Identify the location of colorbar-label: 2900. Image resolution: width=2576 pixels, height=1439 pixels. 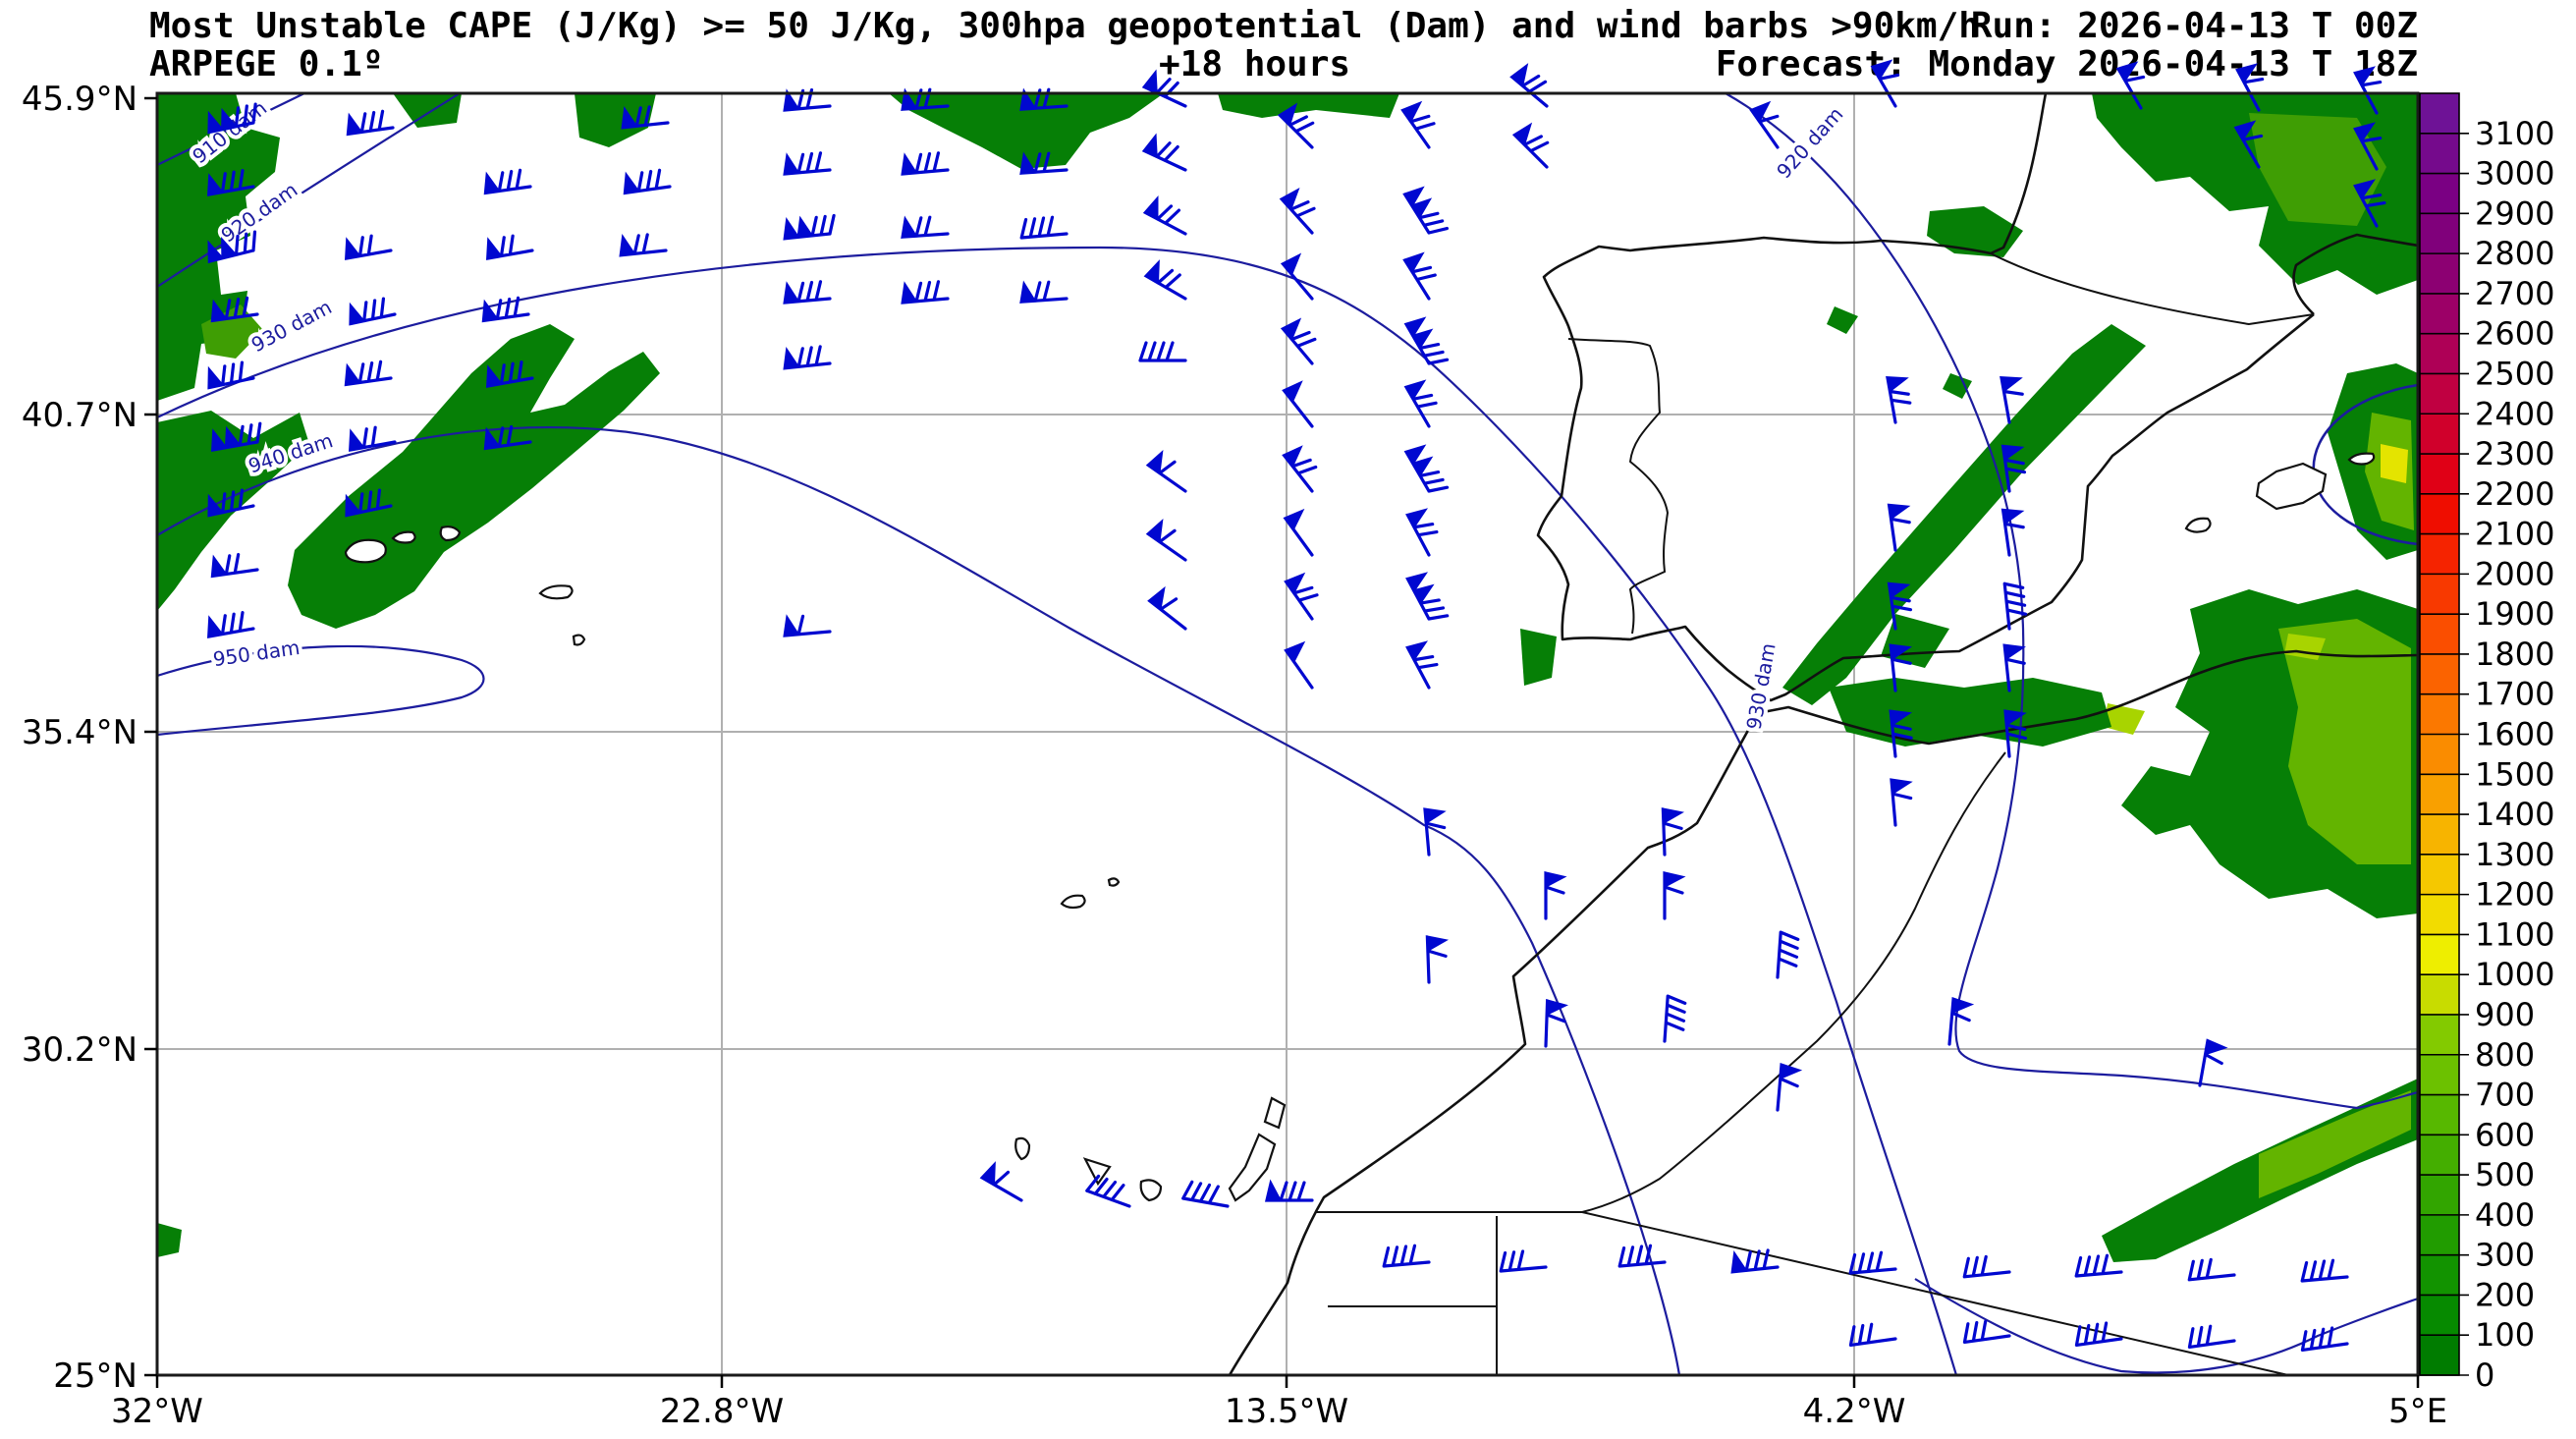
(2514, 213).